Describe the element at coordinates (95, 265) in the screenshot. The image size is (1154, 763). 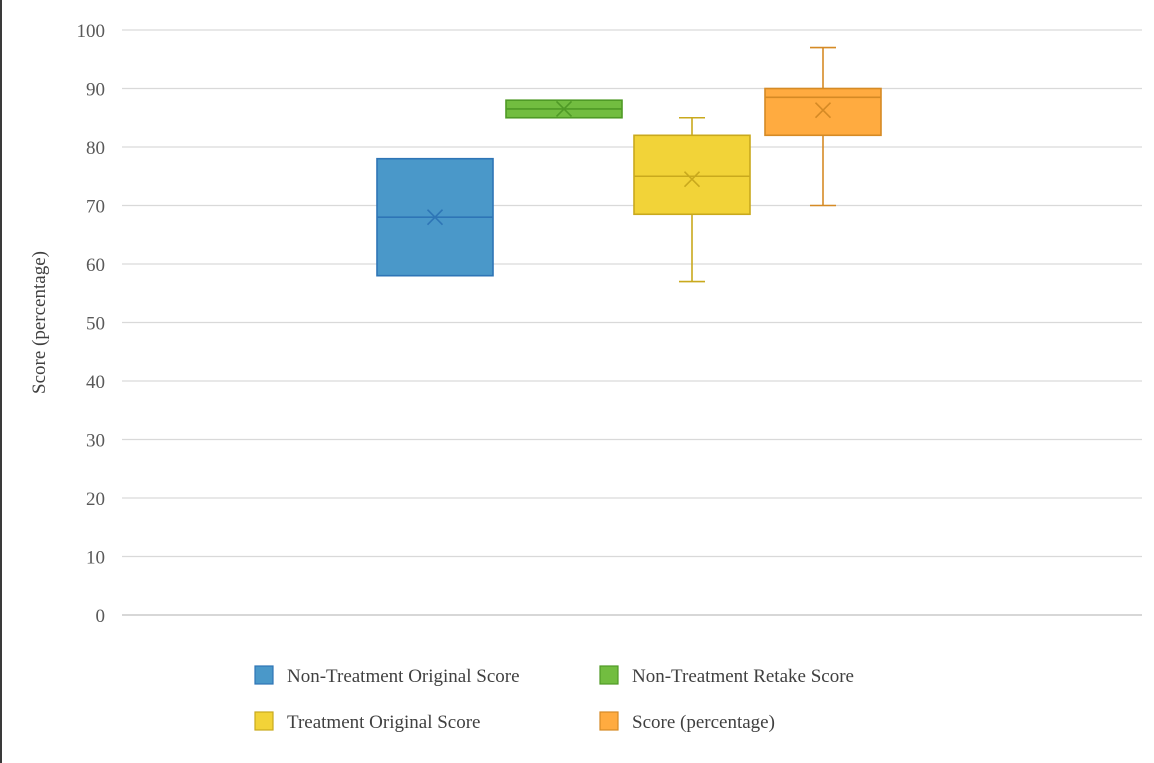
I see `y-tick-label: 60` at that location.